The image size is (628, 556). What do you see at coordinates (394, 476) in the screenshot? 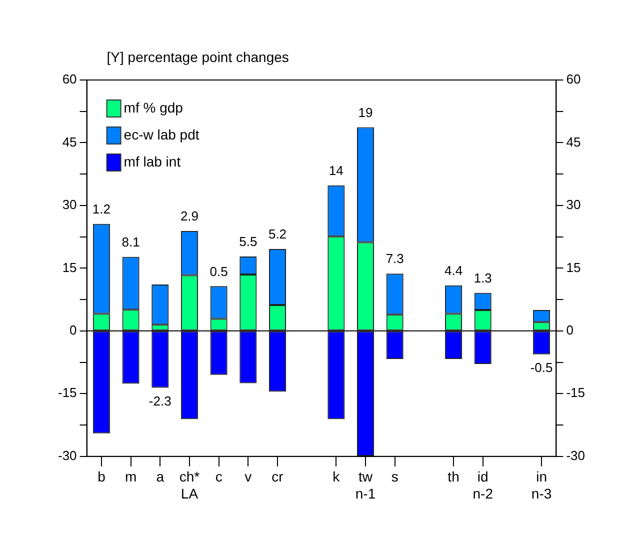
I see `x-tick-label: s` at bounding box center [394, 476].